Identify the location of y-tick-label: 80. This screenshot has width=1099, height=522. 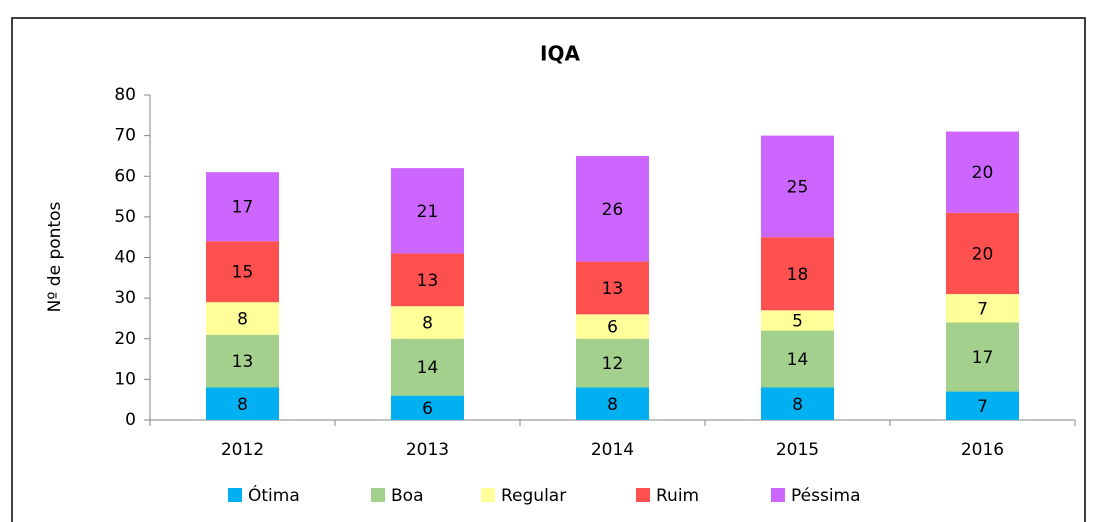
(125, 95).